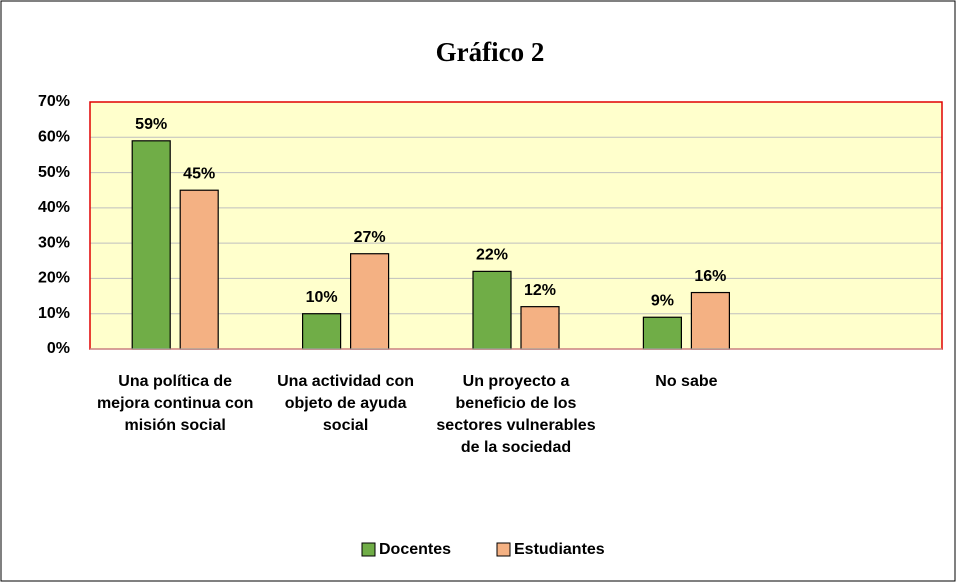 The image size is (956, 582). Describe the element at coordinates (322, 297) in the screenshot. I see `data-label: 10%` at that location.